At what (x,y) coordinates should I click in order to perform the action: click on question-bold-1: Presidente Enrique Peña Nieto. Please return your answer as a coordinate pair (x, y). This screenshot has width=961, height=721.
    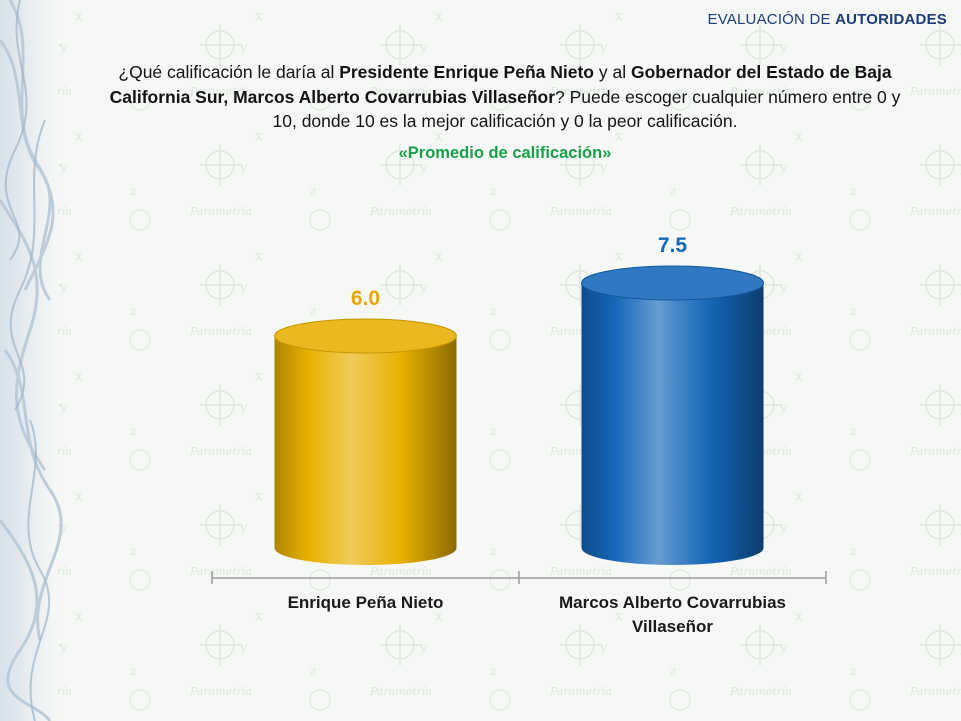
    Looking at the image, I should click on (466, 72).